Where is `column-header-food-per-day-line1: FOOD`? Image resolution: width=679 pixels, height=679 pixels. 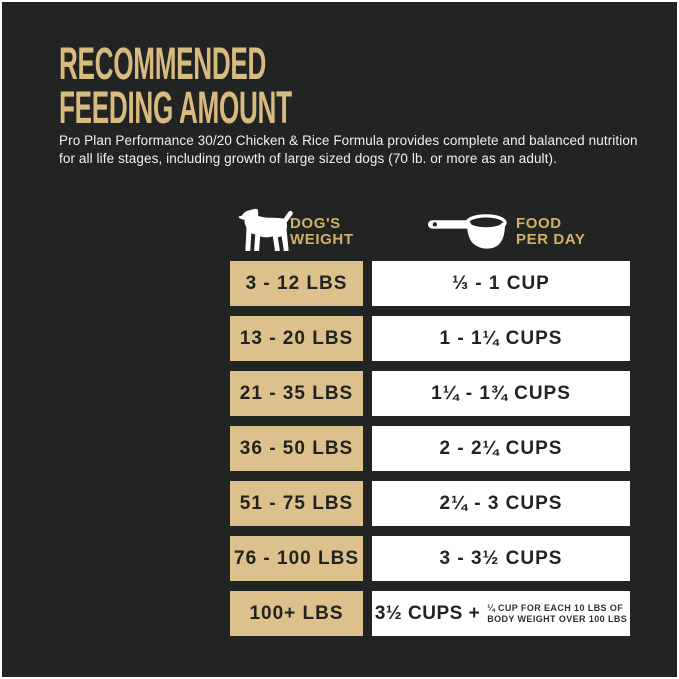
column-header-food-per-day-line1: FOOD is located at coordinates (539, 223).